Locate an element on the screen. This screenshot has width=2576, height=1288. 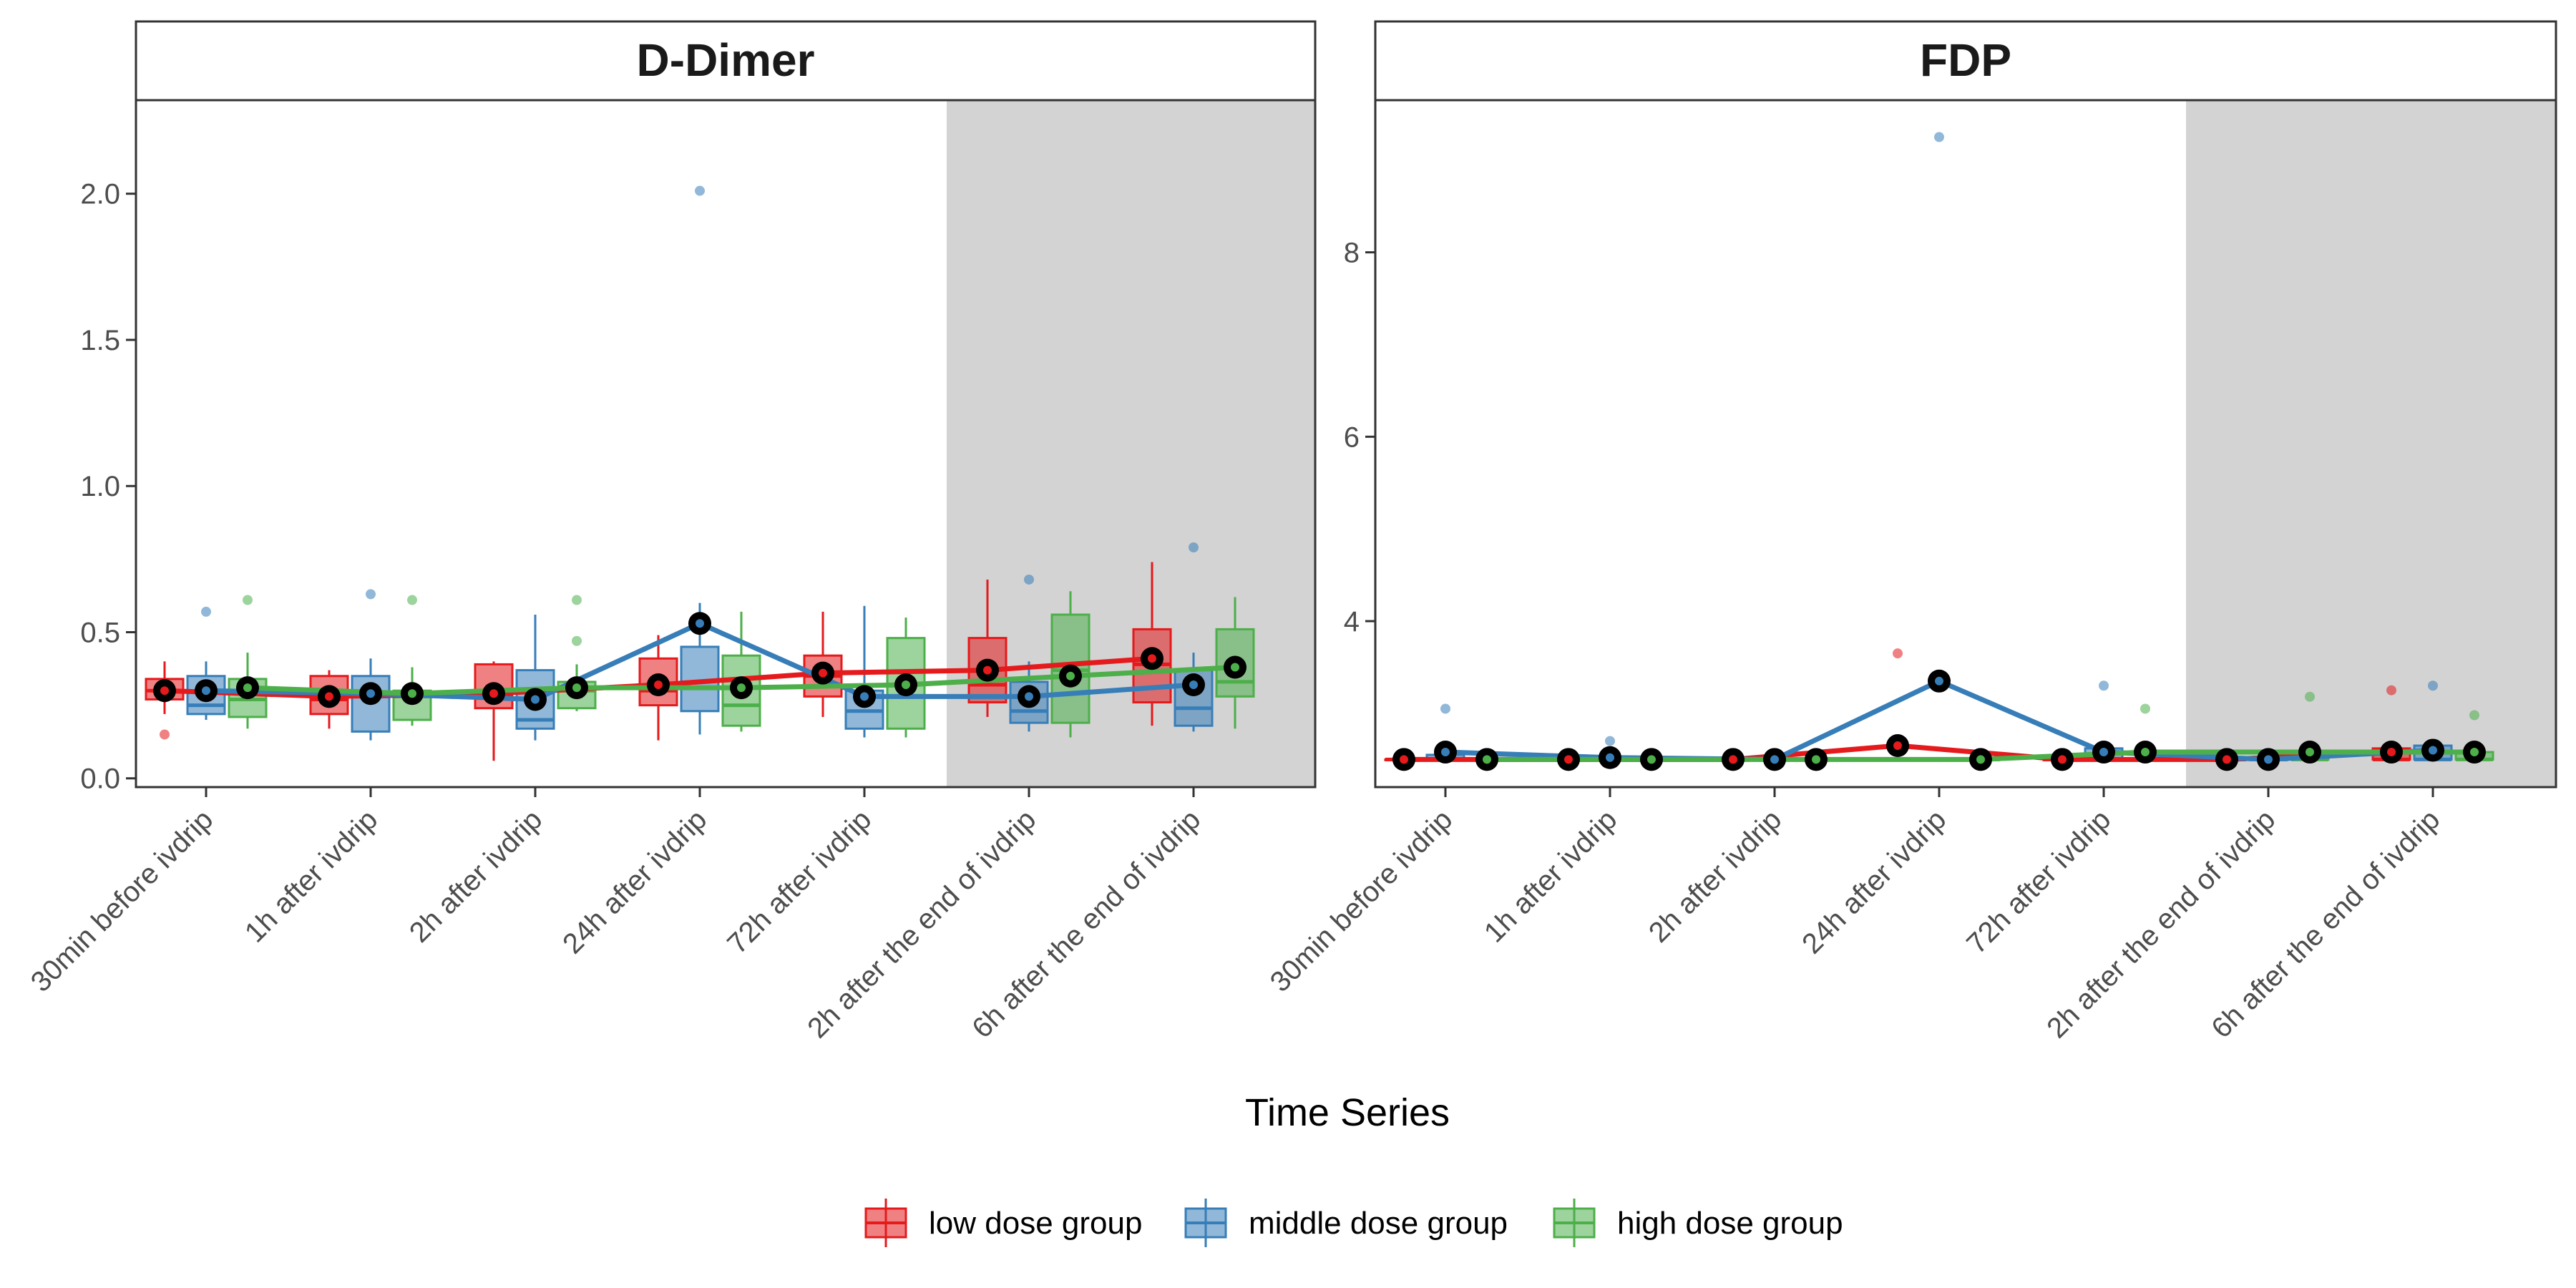
y-tick-label: 4 is located at coordinates (1352, 622).